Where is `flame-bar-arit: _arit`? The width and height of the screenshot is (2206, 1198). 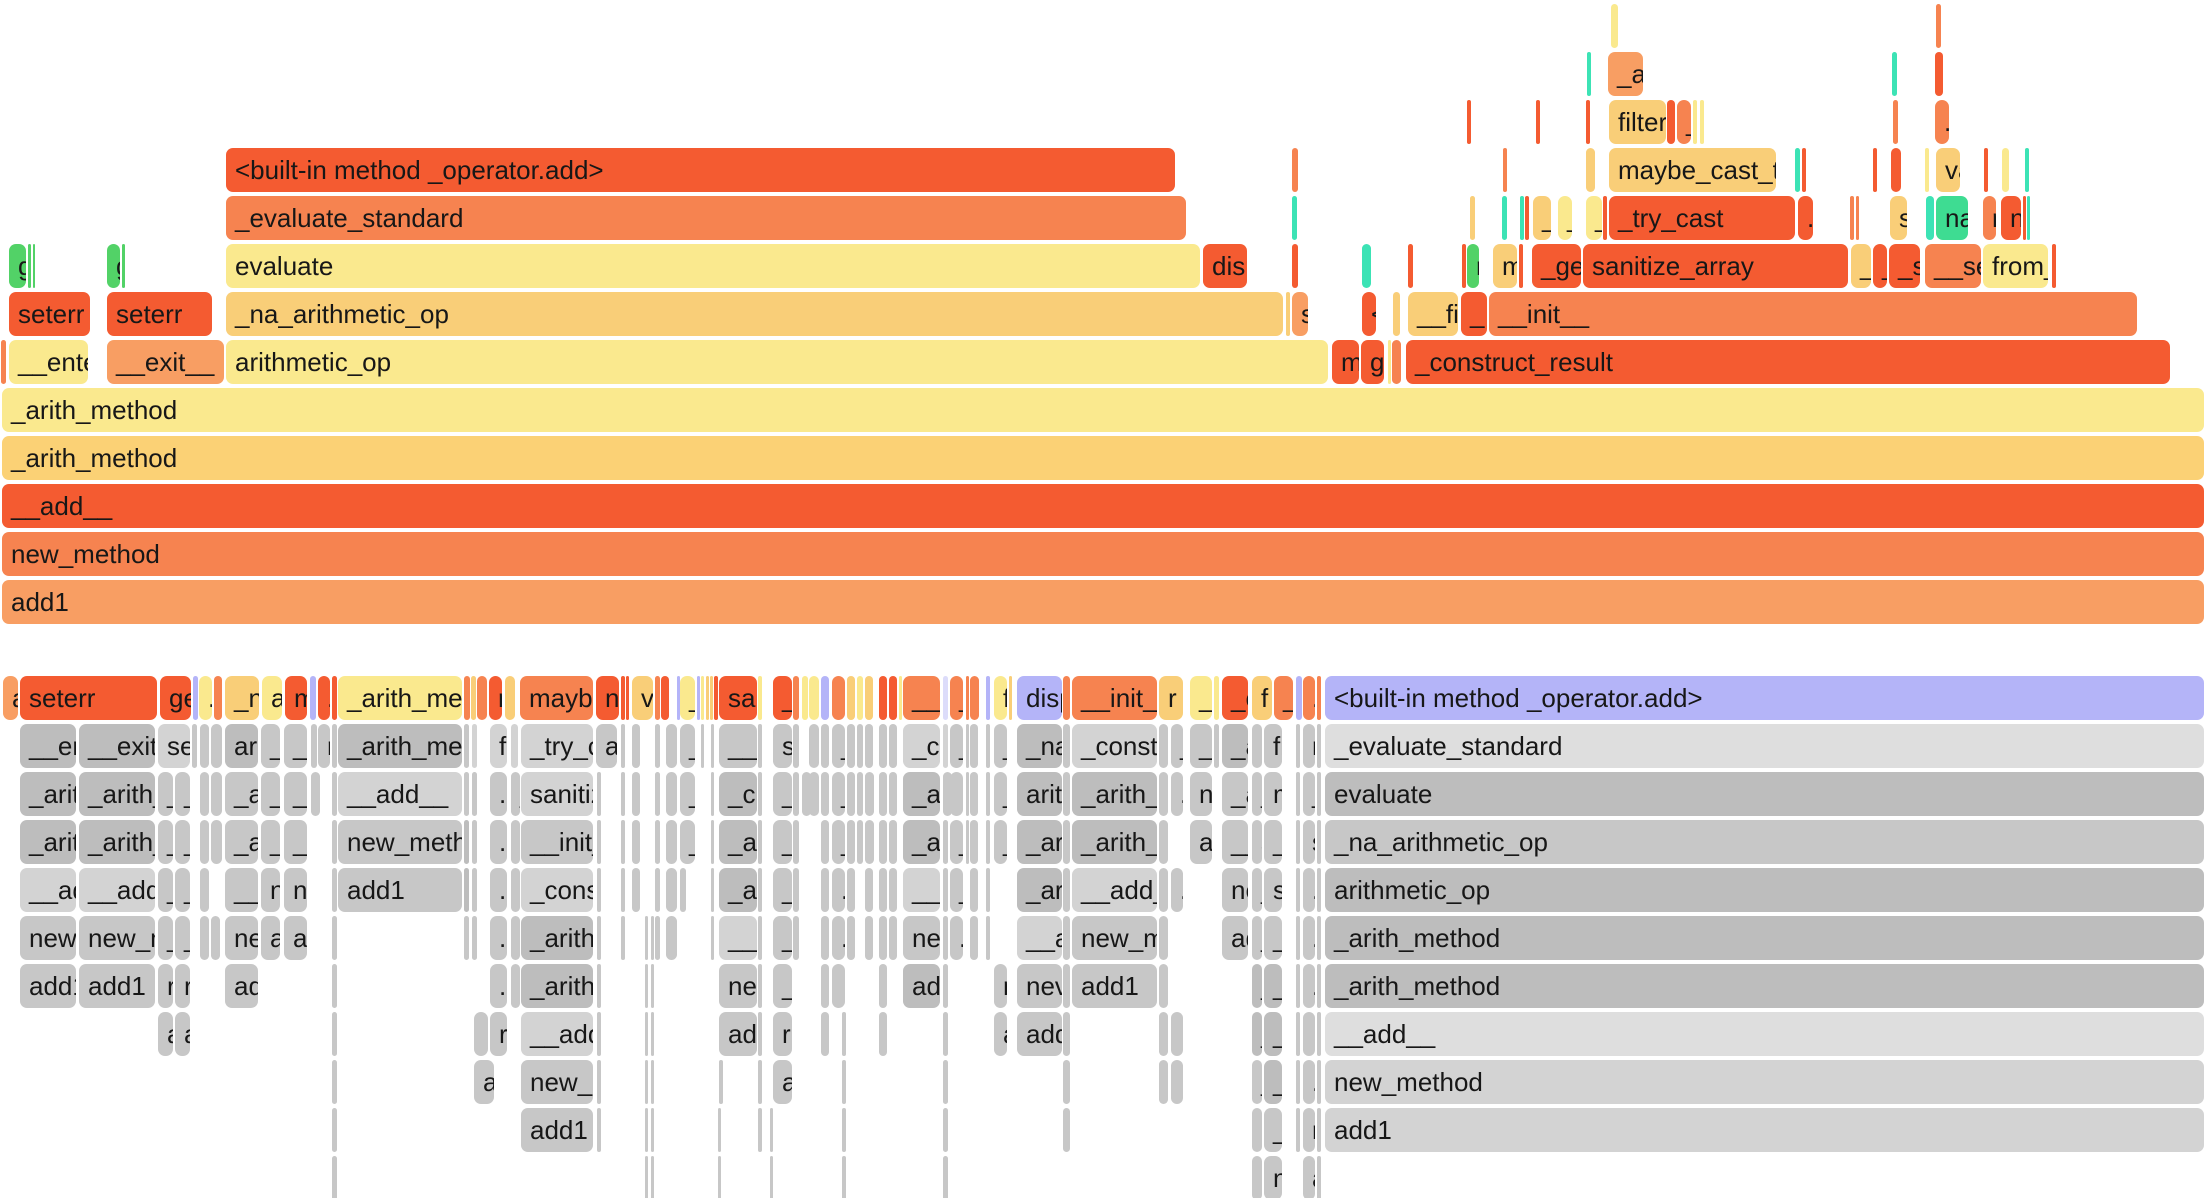
flame-bar-arit: _arit is located at coordinates (48, 794).